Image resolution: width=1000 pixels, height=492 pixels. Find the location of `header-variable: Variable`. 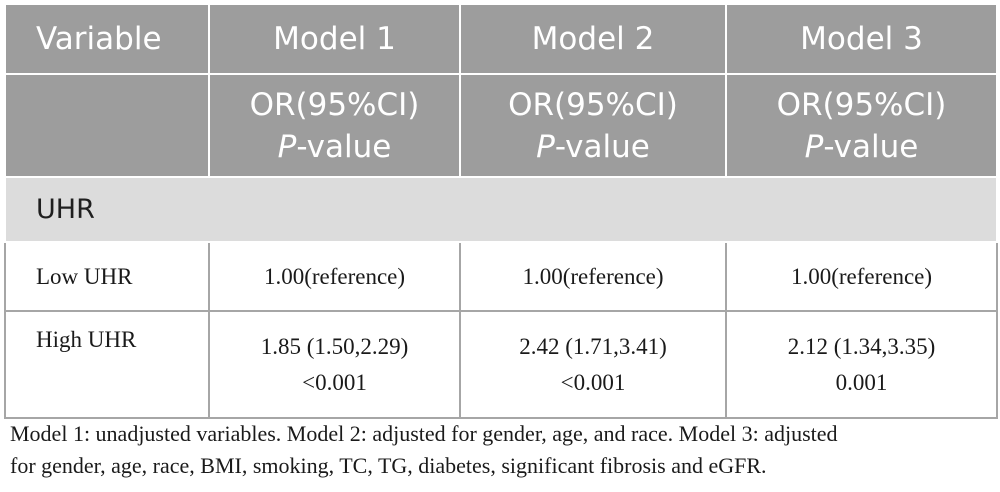

header-variable: Variable is located at coordinates (107, 39).